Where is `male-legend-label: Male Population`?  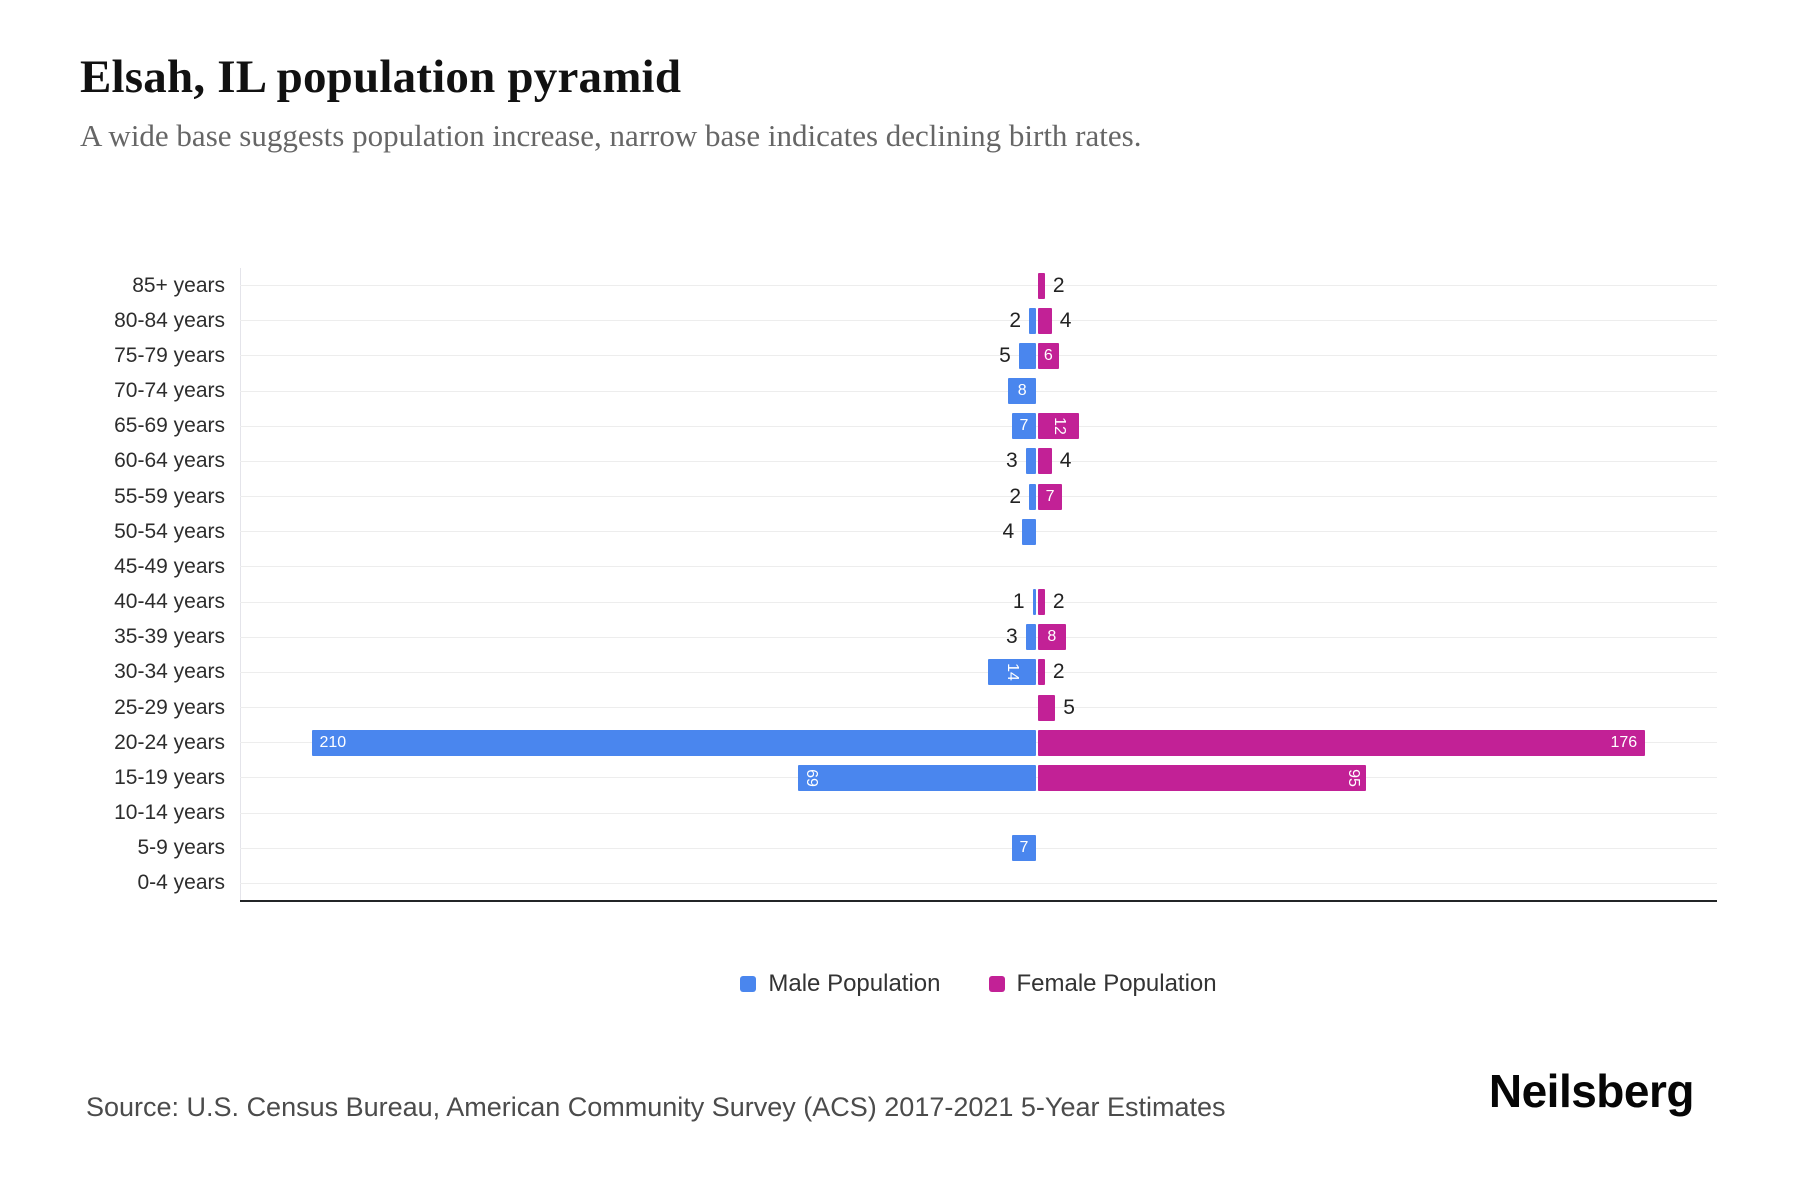 male-legend-label: Male Population is located at coordinates (854, 983).